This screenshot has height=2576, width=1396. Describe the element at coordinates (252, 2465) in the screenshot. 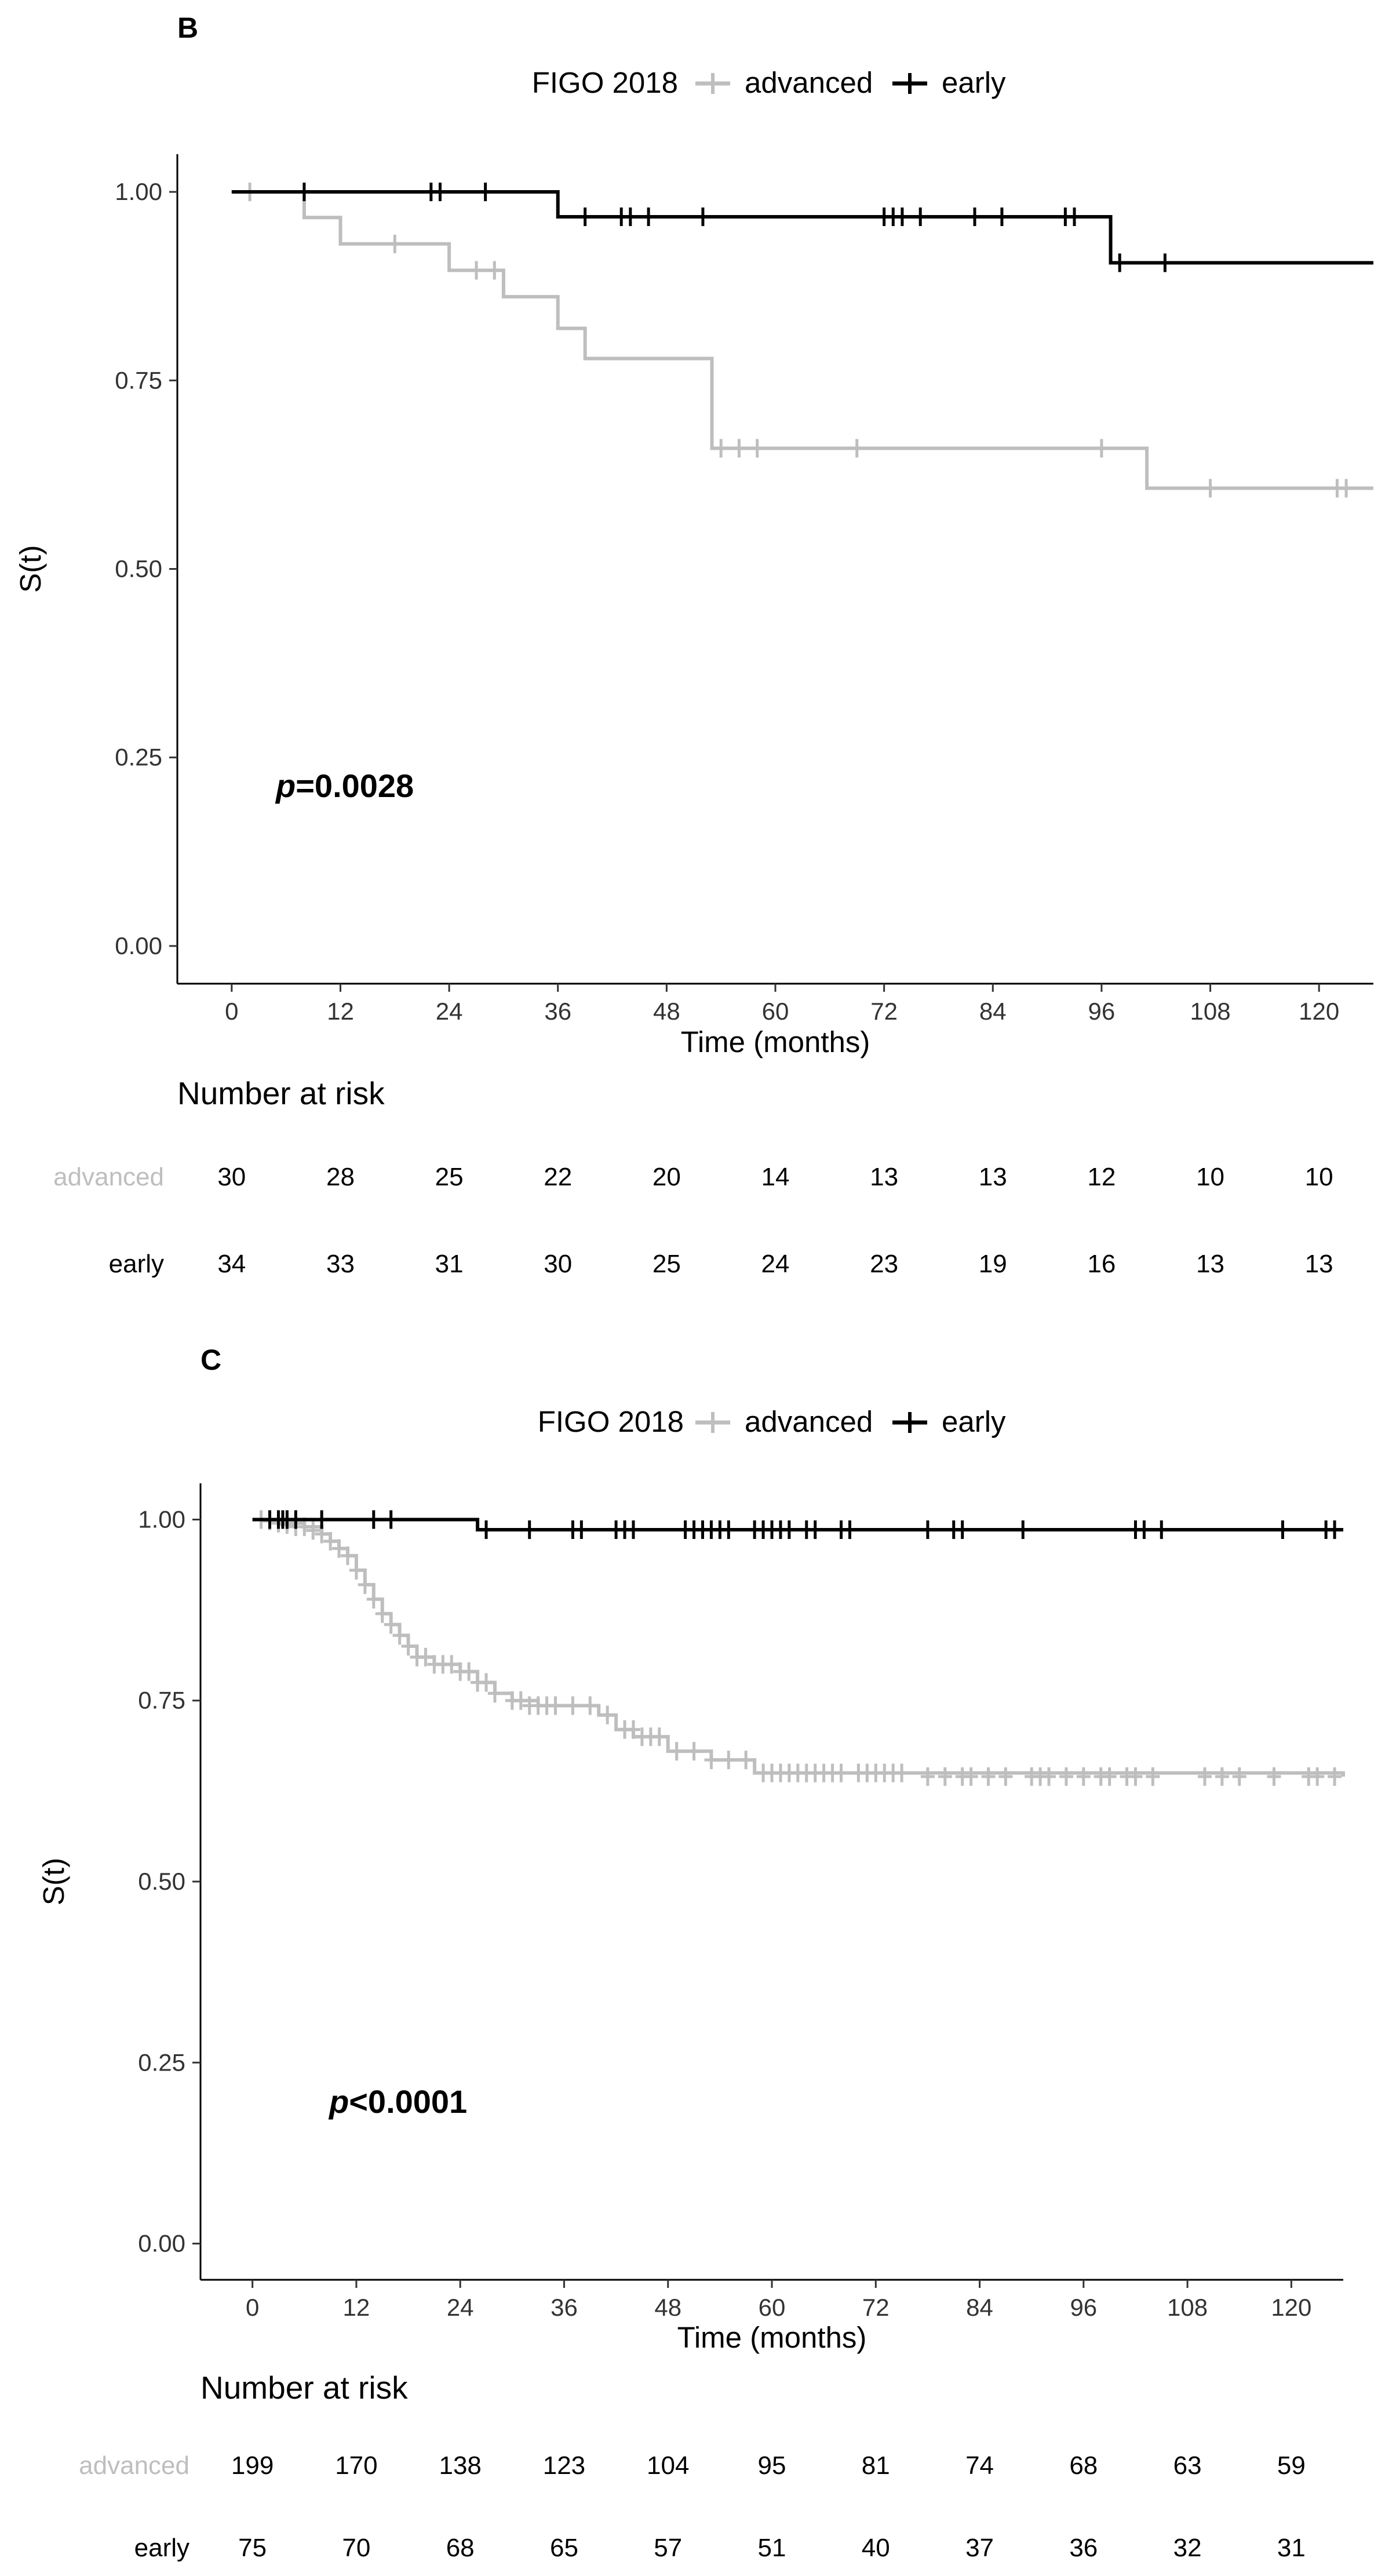

I see `risk-count-advanced: 199` at that location.